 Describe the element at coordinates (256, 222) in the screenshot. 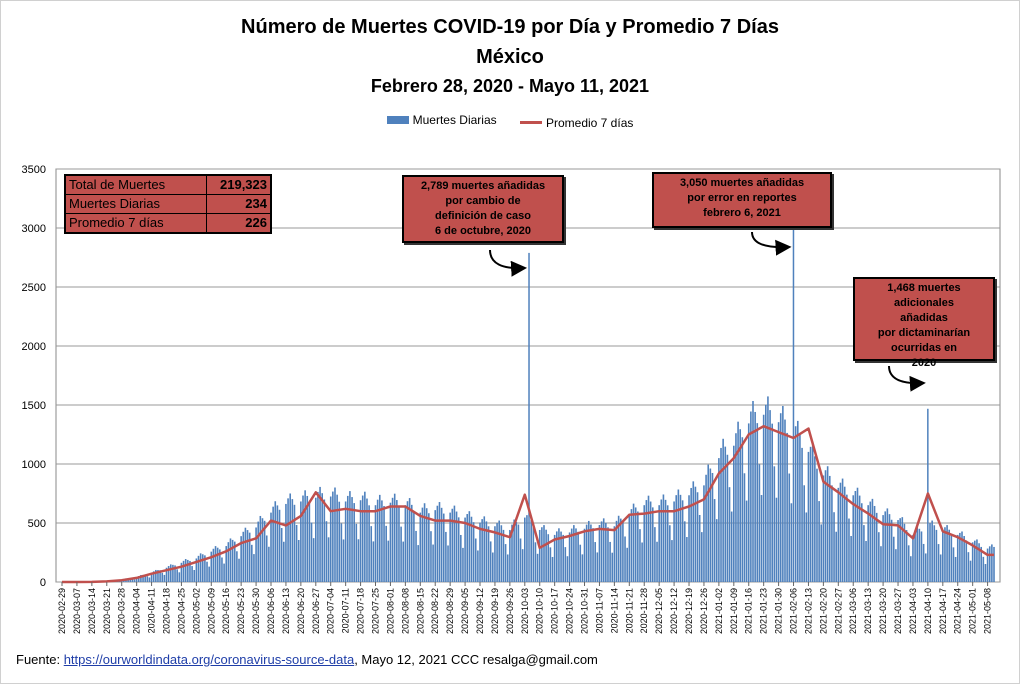

I see `stats-value: 226` at that location.